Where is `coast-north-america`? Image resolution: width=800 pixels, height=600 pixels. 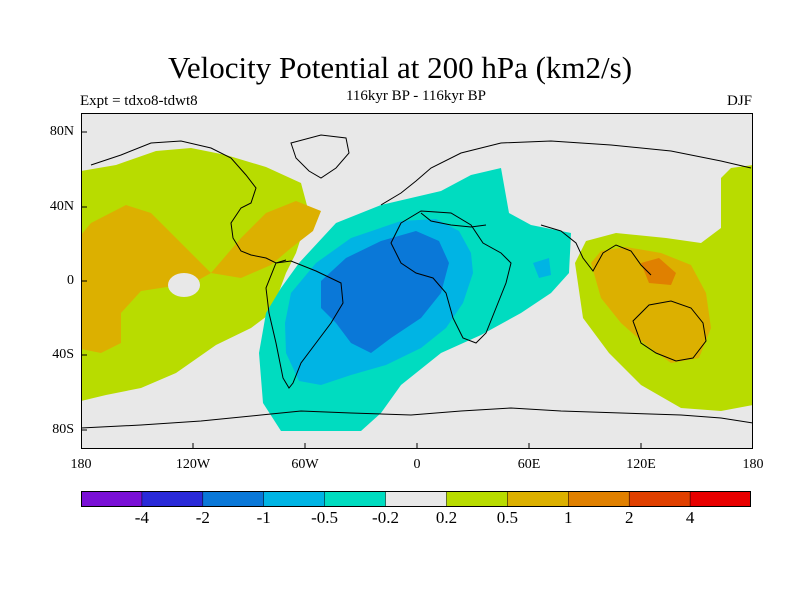
coast-north-america is located at coordinates (188, 202).